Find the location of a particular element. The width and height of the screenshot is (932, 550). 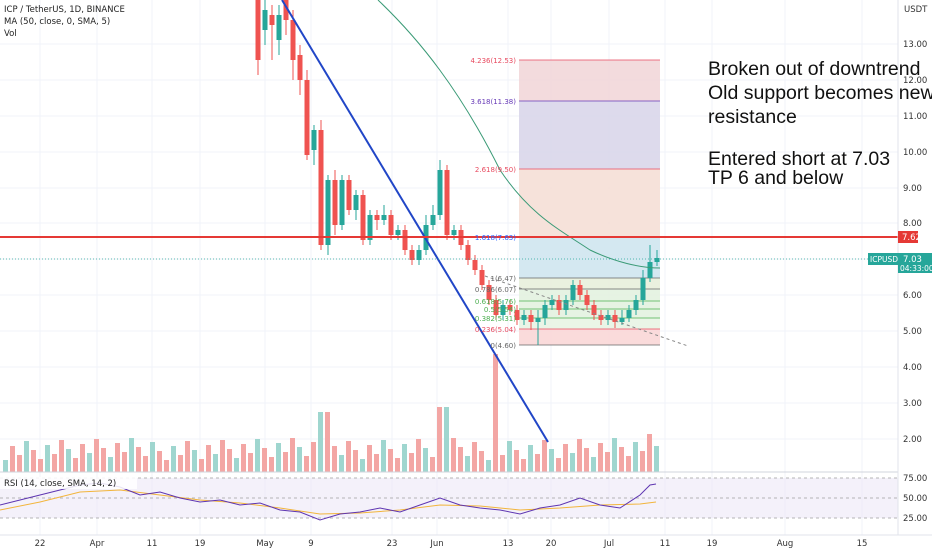

resistance-price-badge is located at coordinates (908, 237).